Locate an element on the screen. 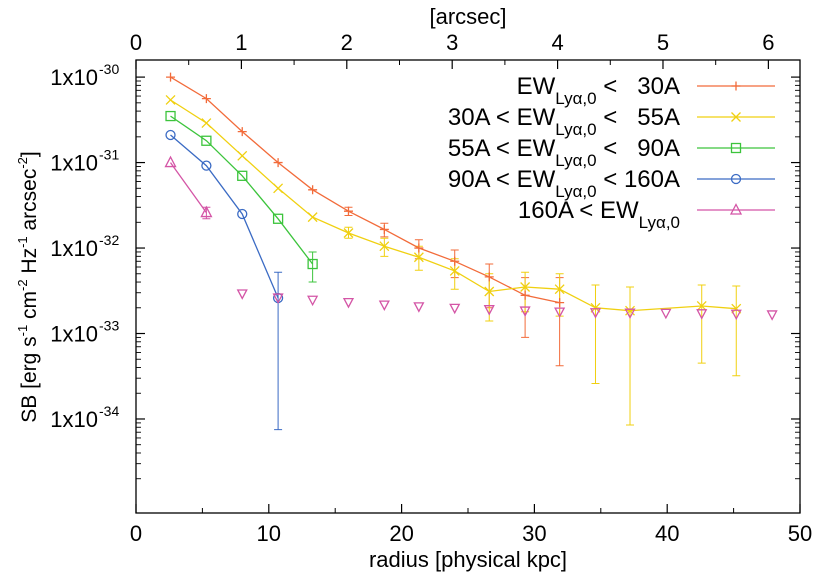 The image size is (830, 581). legend-text-part: < 30A is located at coordinates (638, 86).